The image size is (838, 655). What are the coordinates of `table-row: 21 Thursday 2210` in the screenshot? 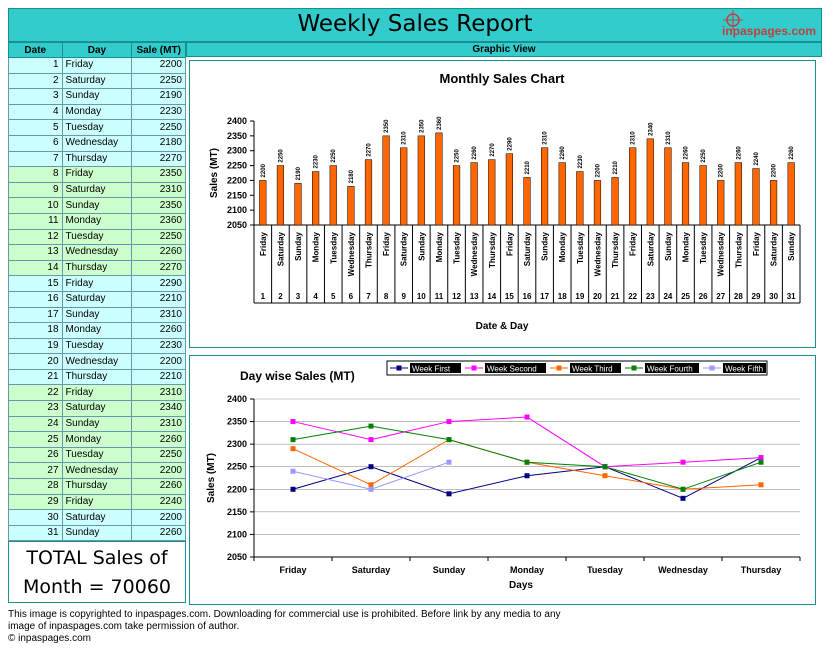 It's located at (97, 377).